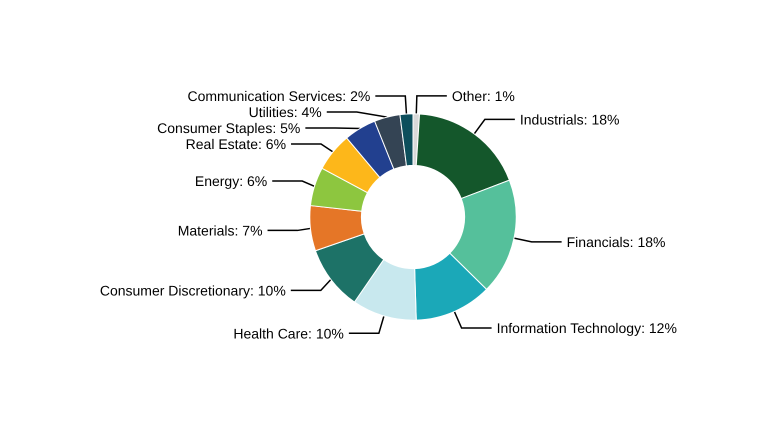 The image size is (759, 430). I want to click on slice-label: Energy: 6%, so click(231, 181).